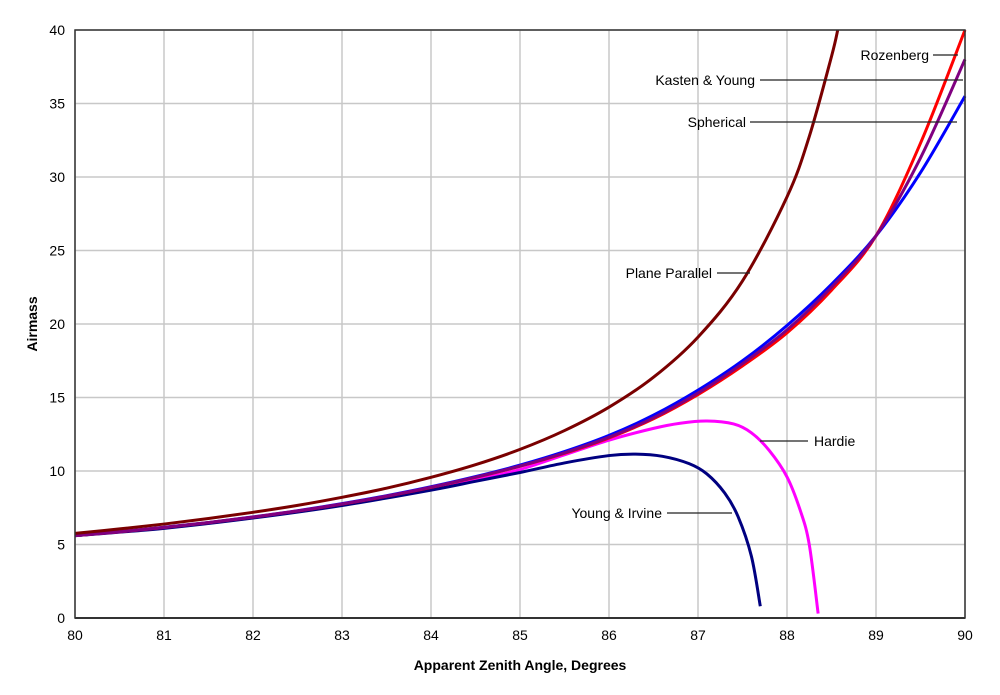  What do you see at coordinates (520, 635) in the screenshot?
I see `x-tick-label: 85` at bounding box center [520, 635].